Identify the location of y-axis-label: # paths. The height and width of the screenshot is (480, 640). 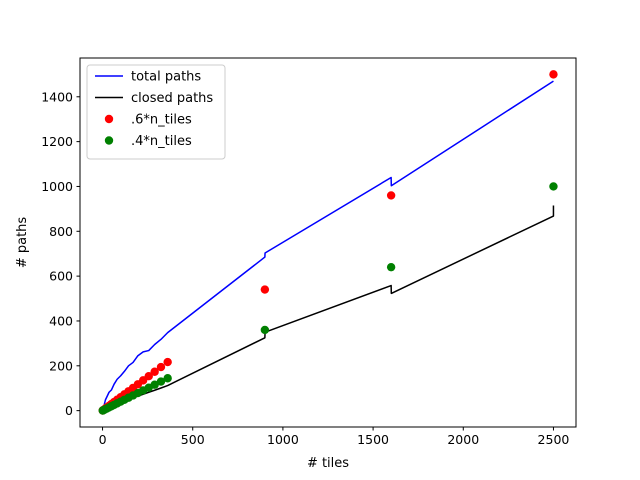
(22, 243).